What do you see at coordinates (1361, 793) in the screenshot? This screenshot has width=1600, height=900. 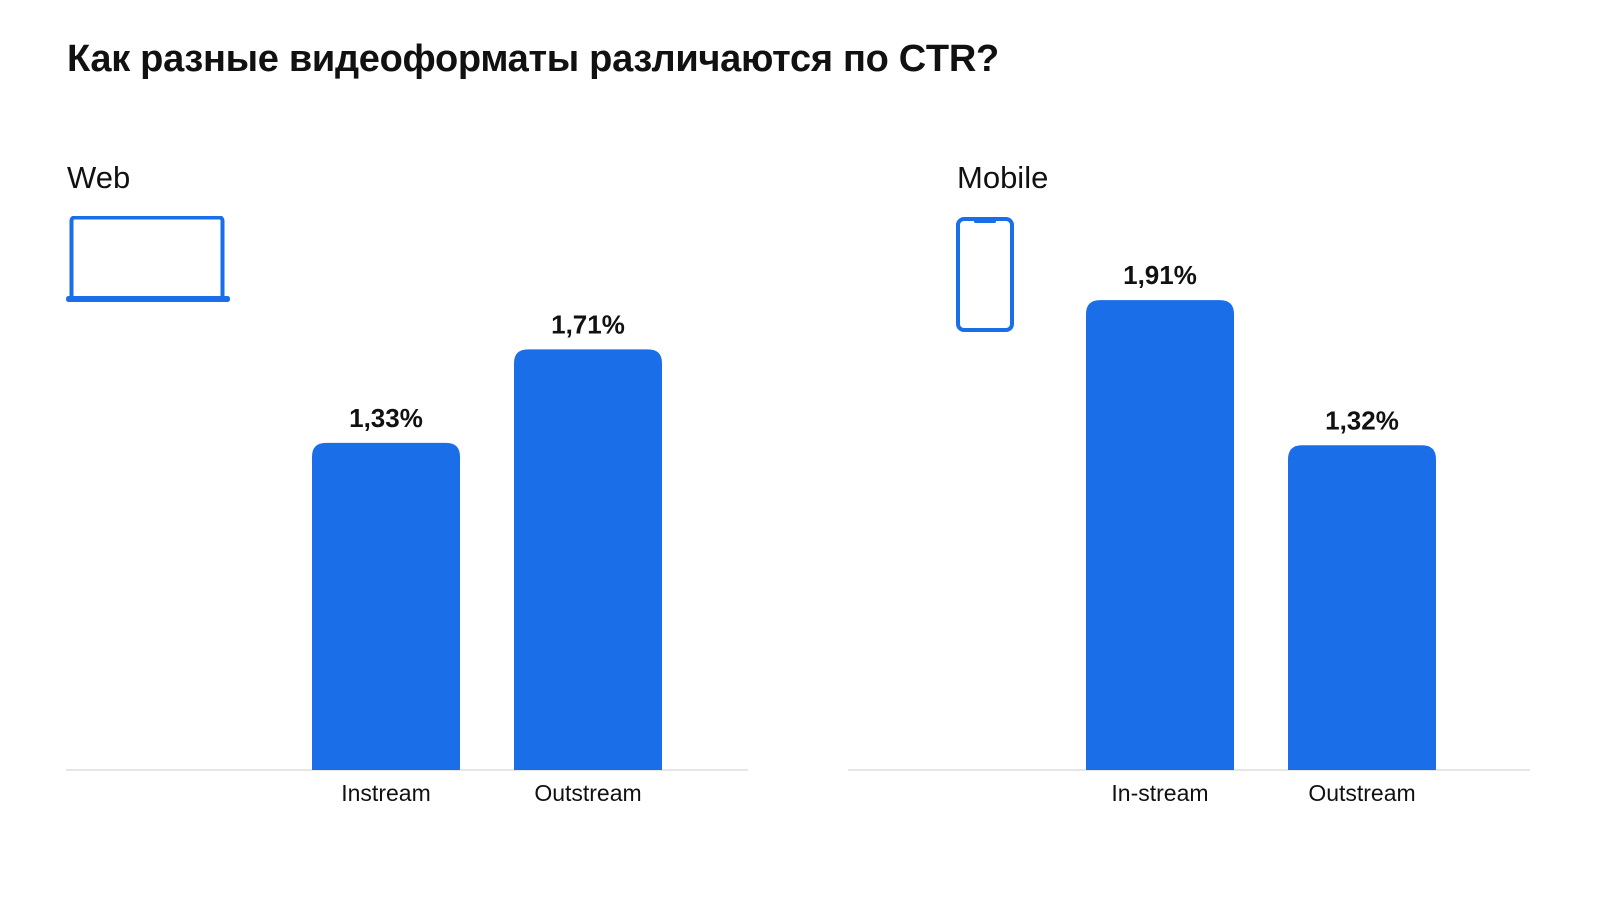 I see `mobile-category-label-outstream: Outstream` at bounding box center [1361, 793].